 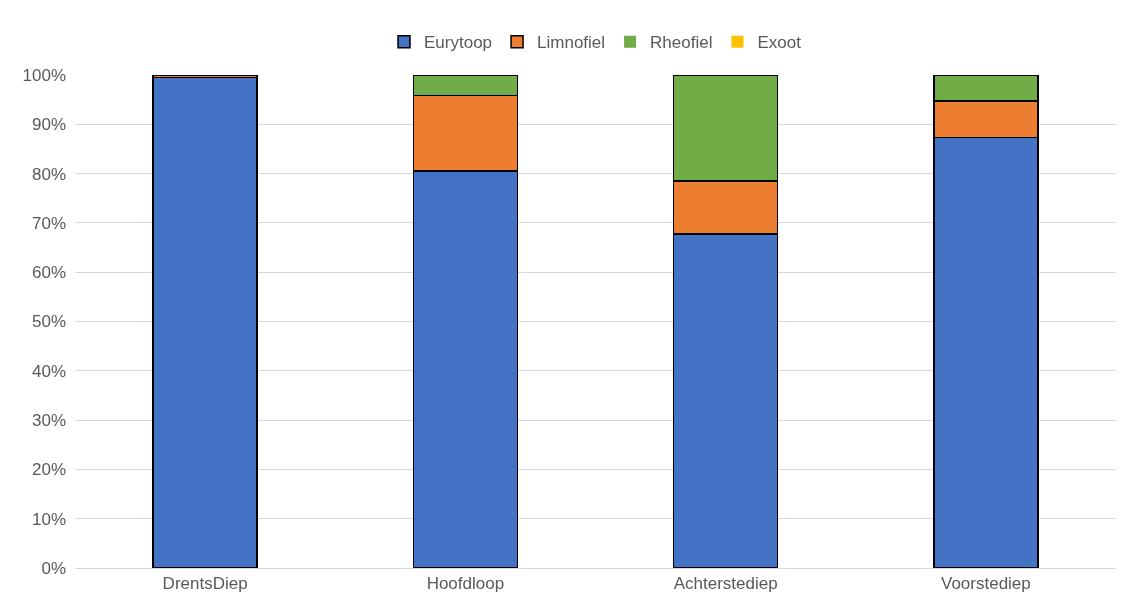 I want to click on y-tick-label: 40%, so click(x=48, y=371).